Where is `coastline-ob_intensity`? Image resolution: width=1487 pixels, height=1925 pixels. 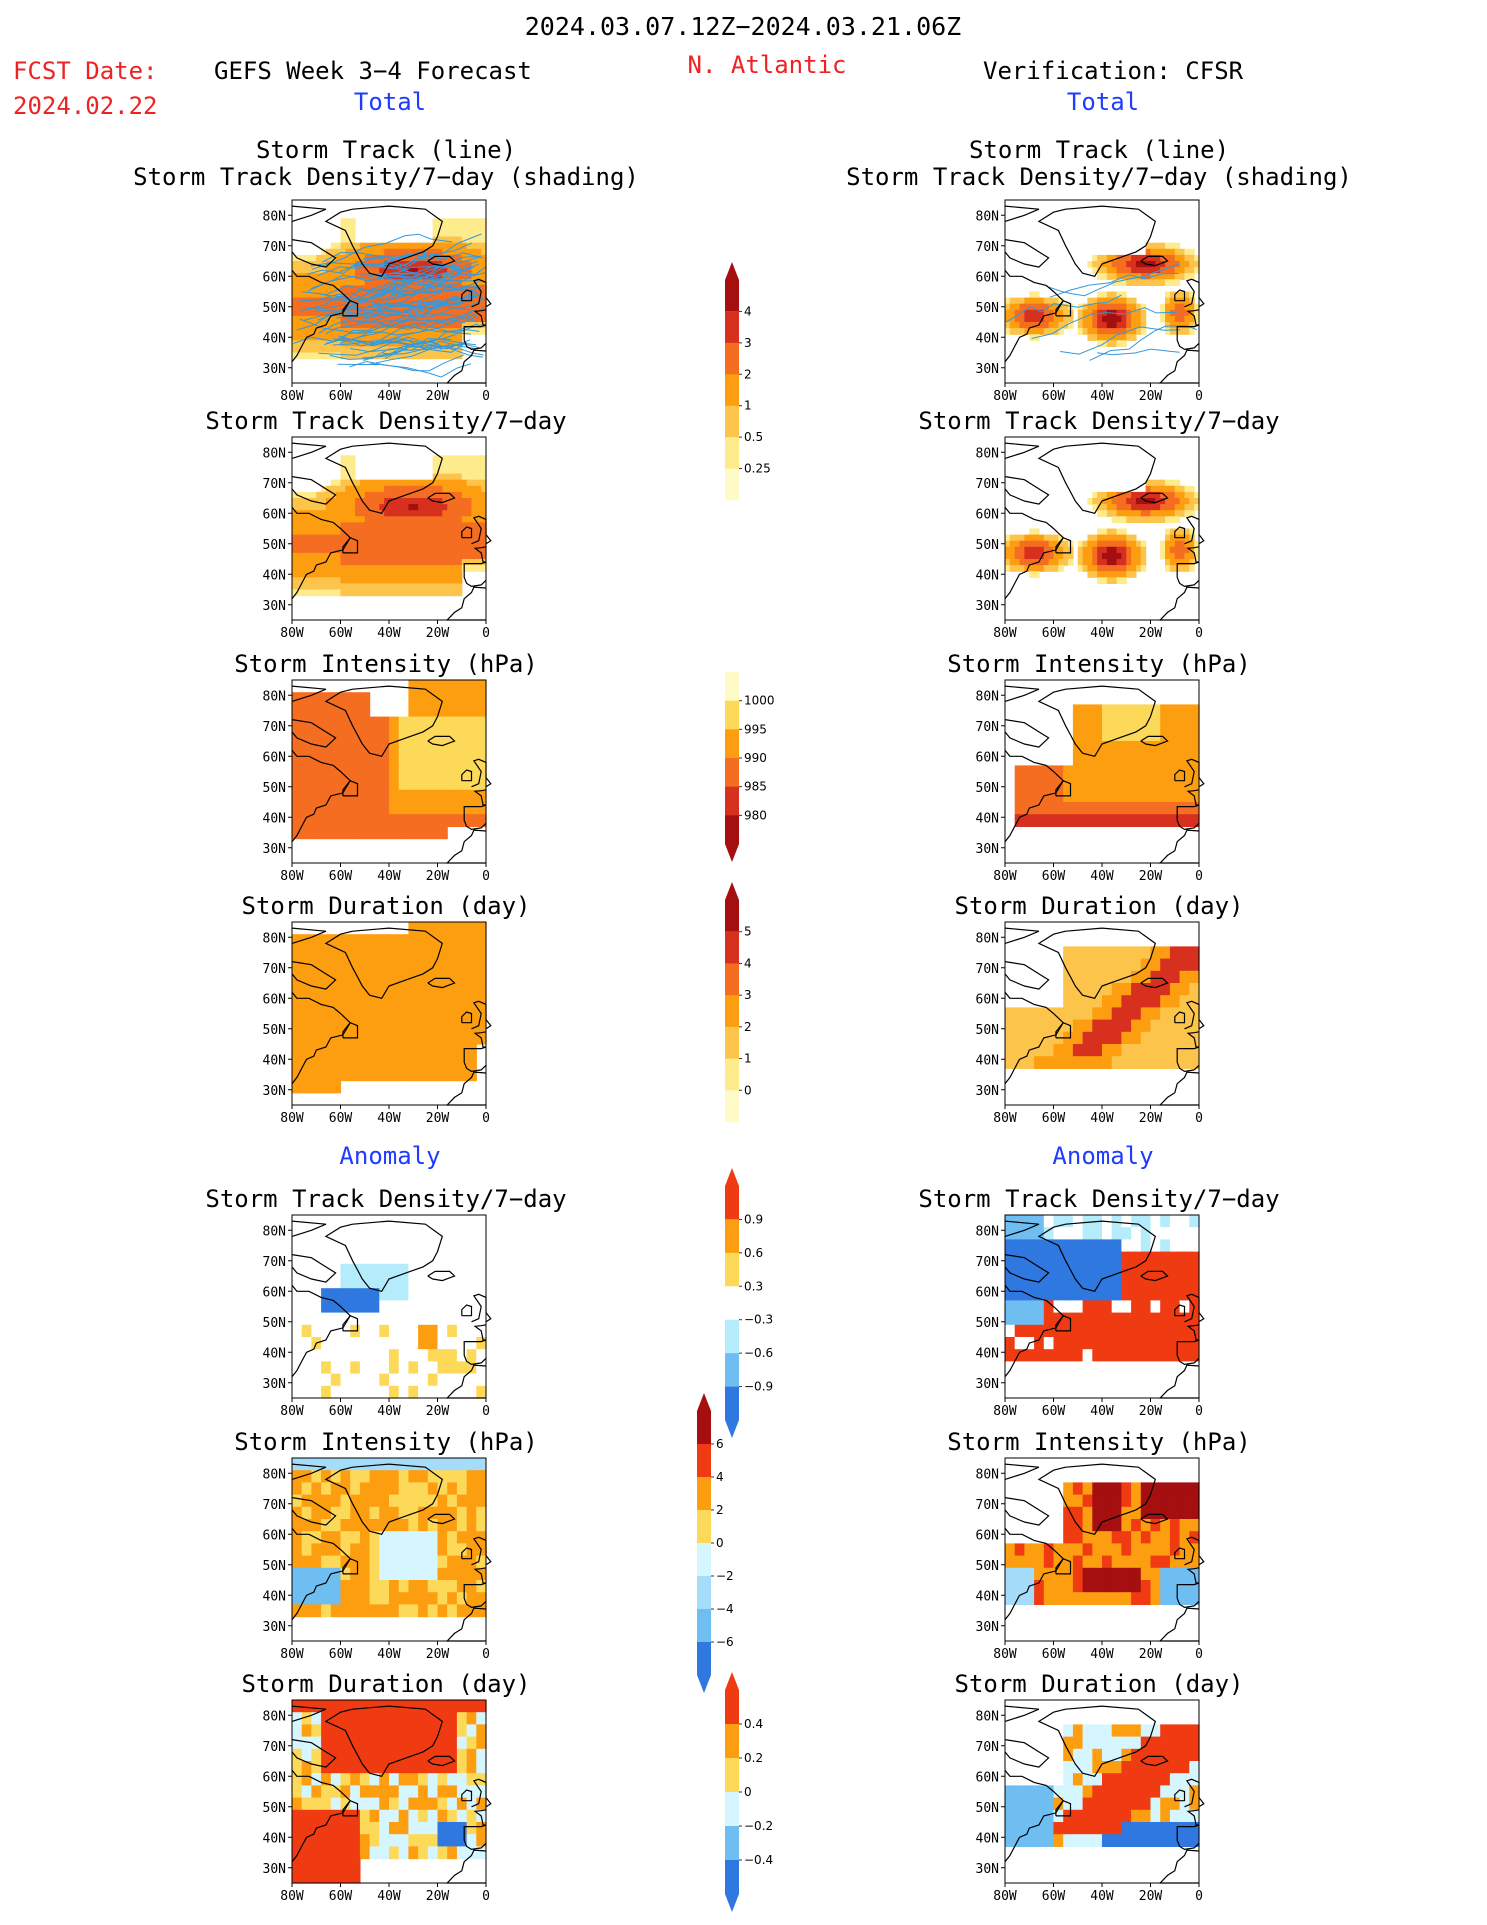 coastline-ob_intensity is located at coordinates (1104, 774).